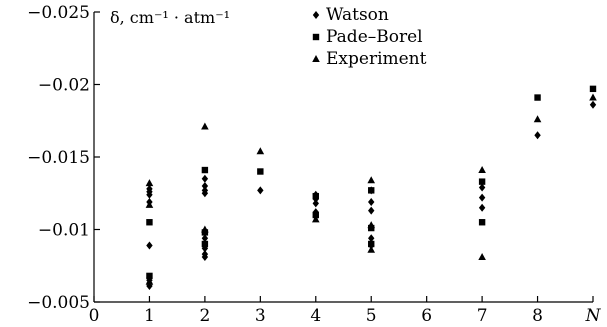  What do you see at coordinates (537, 316) in the screenshot?
I see `x-tick-label: 8` at bounding box center [537, 316].